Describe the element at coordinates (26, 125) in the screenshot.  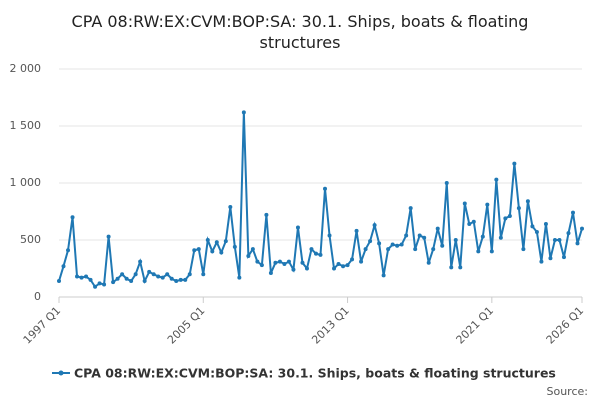
I see `y-tick-label: 1 500` at that location.